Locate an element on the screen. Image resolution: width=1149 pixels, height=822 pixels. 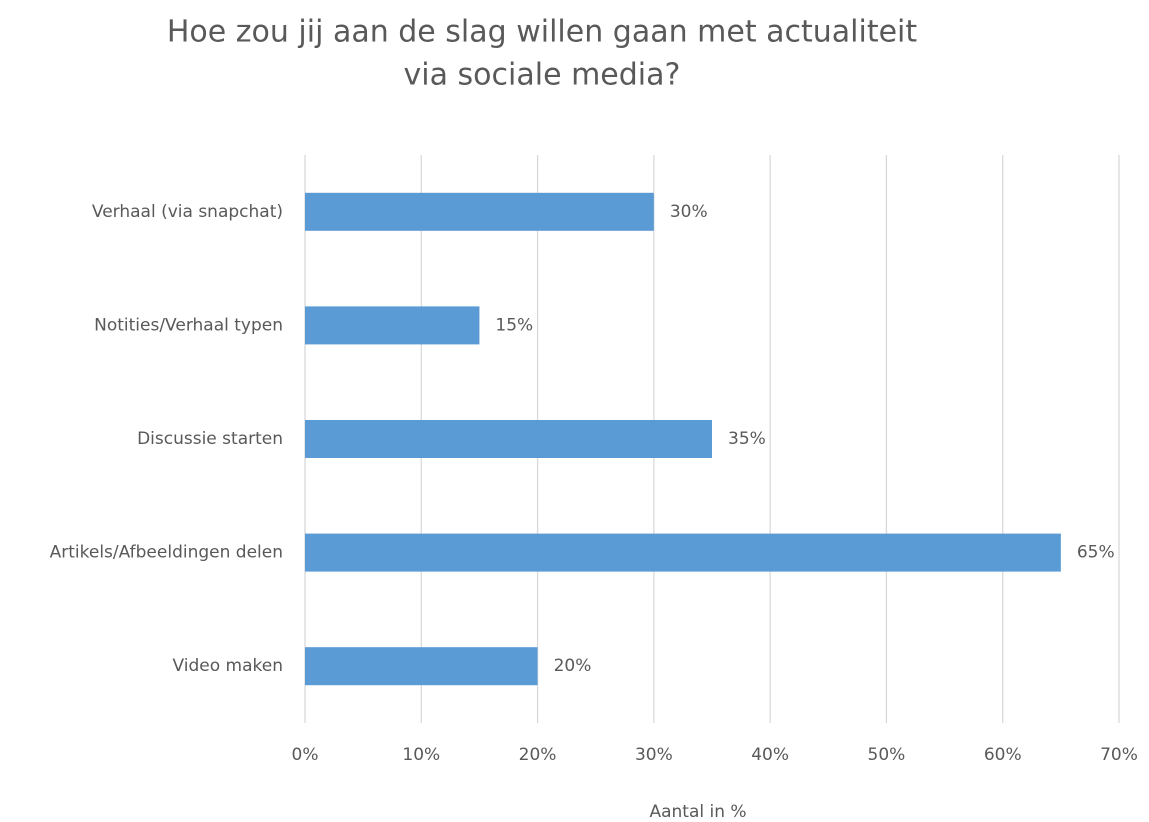
x-axis-label: Aantal in % is located at coordinates (697, 812).